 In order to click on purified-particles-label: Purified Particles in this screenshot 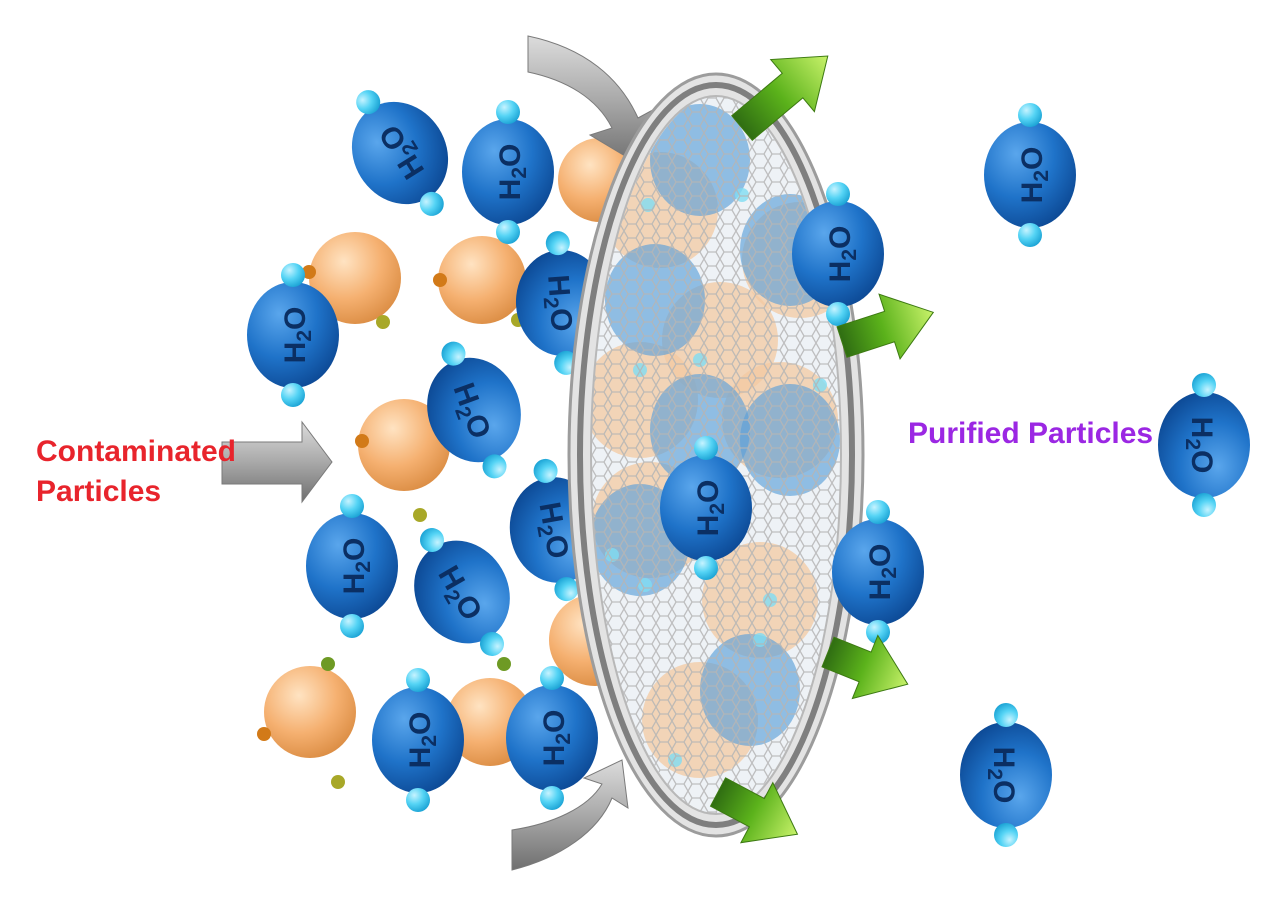, I will do `click(1031, 433)`.